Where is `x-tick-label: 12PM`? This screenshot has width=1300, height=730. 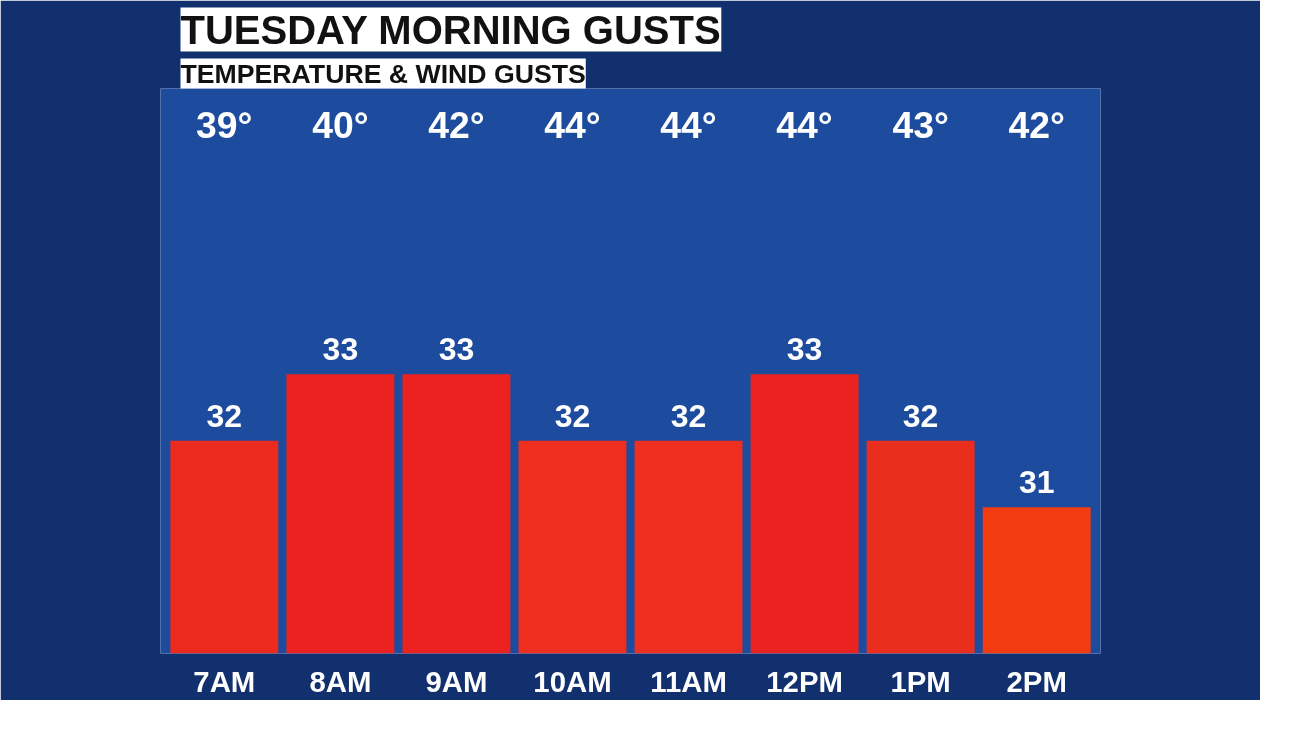
x-tick-label: 12PM is located at coordinates (804, 681).